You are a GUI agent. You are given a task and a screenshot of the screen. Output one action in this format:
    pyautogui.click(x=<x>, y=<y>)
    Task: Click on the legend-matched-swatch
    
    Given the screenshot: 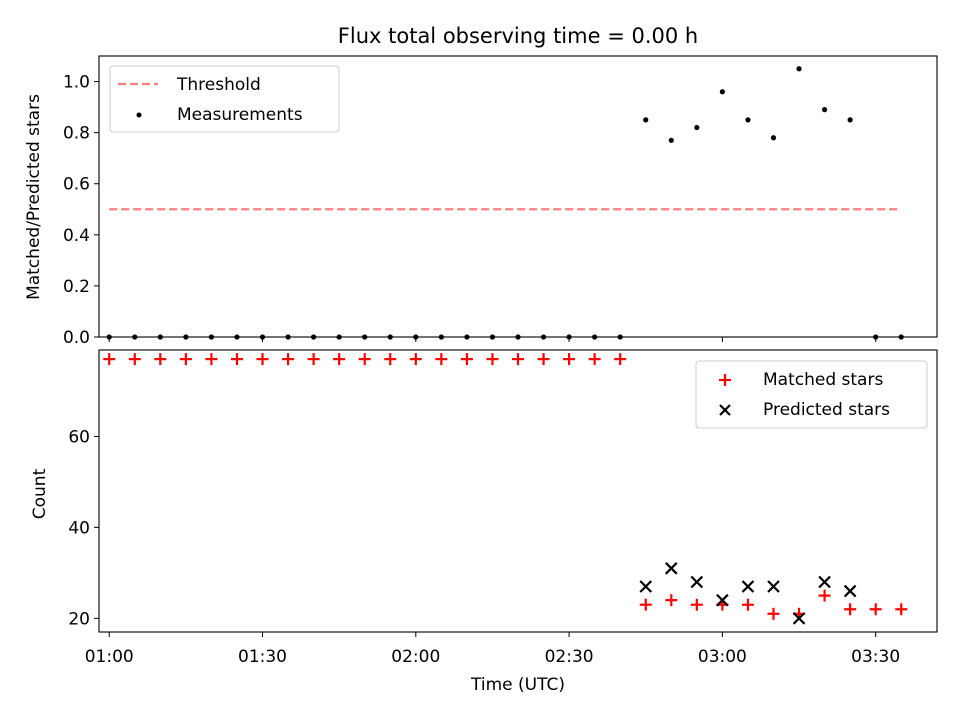 What is the action you would take?
    pyautogui.click(x=725, y=380)
    